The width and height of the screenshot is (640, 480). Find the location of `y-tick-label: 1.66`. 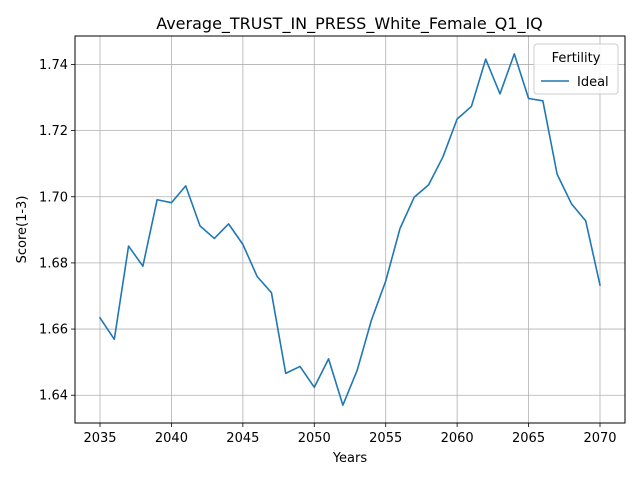

y-tick-label: 1.66 is located at coordinates (53, 330).